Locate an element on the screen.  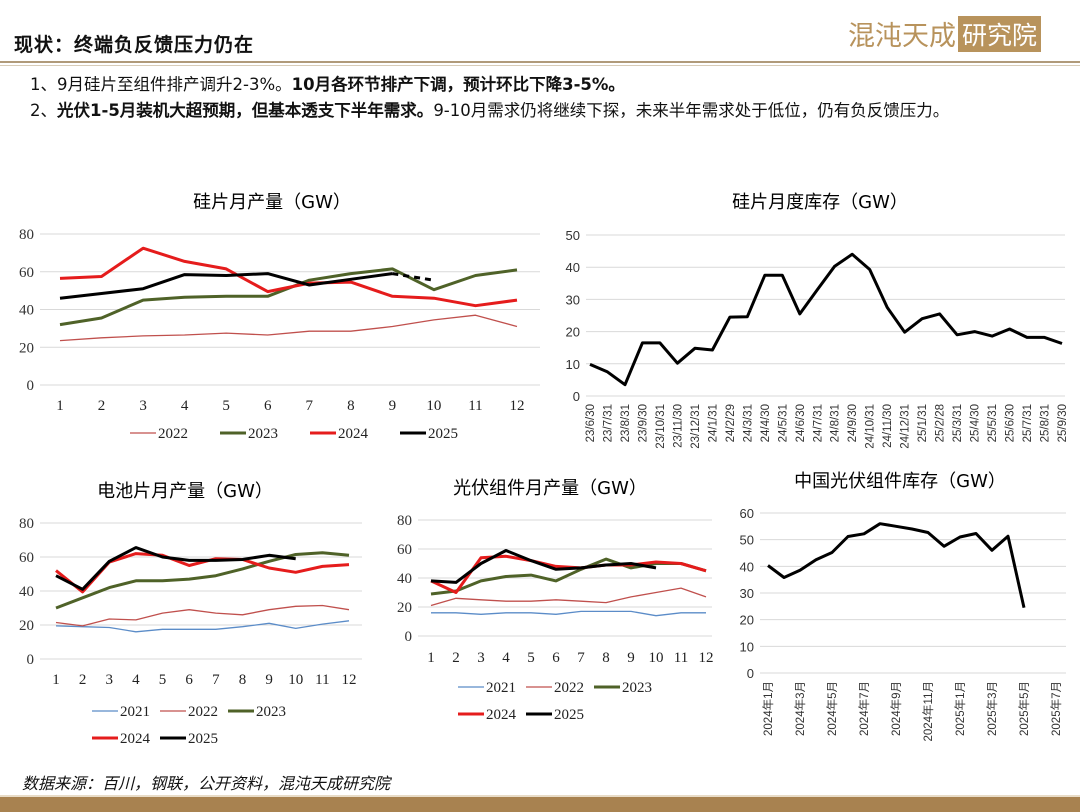
x-tick-label: 25/9/30 is located at coordinates (1063, 423).